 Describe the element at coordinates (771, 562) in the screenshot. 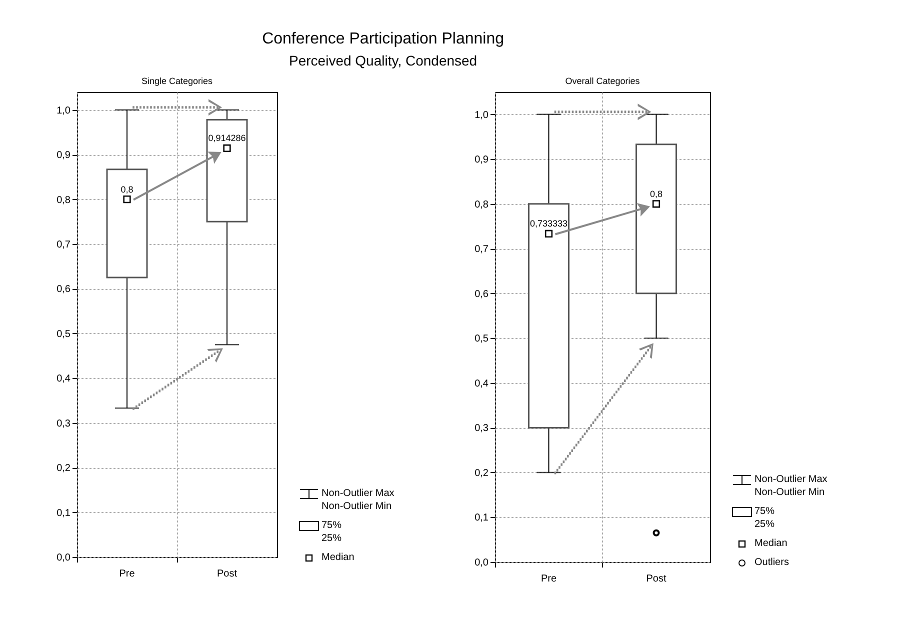

I see `text: Outliers` at that location.